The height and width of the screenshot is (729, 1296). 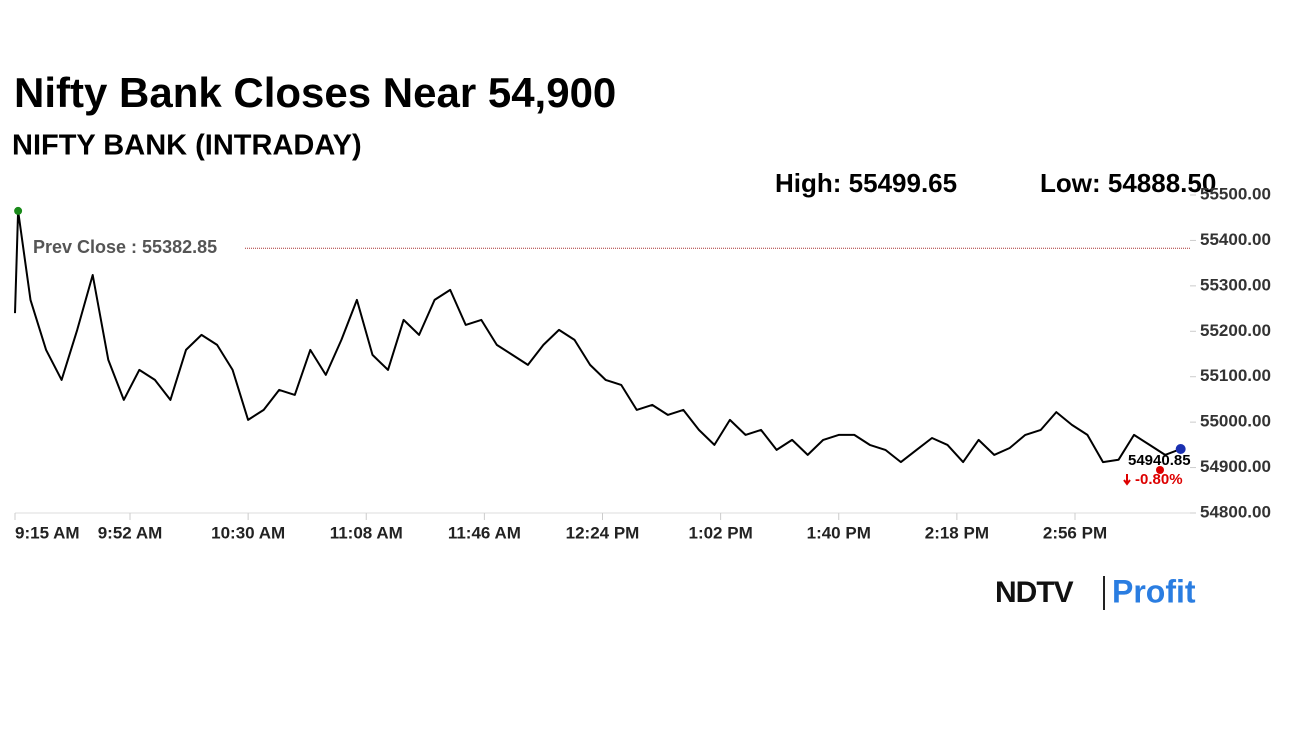 What do you see at coordinates (720, 532) in the screenshot?
I see `x-tick-label: 1:02 PM` at bounding box center [720, 532].